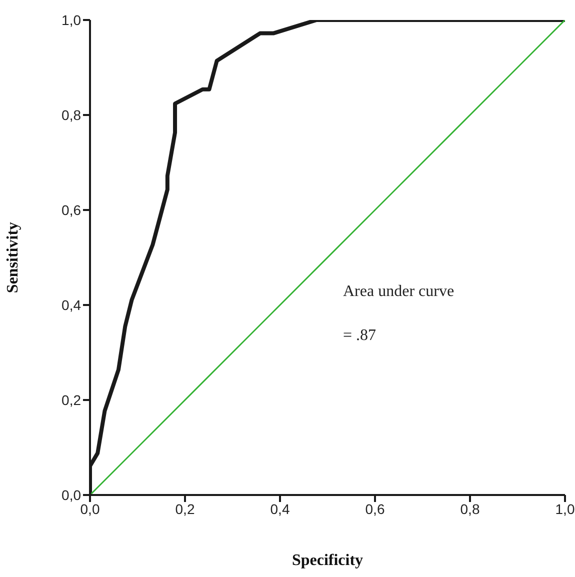 This screenshot has height=577, width=575. What do you see at coordinates (72, 494) in the screenshot?
I see `y-tick-label: 0,0` at bounding box center [72, 494].